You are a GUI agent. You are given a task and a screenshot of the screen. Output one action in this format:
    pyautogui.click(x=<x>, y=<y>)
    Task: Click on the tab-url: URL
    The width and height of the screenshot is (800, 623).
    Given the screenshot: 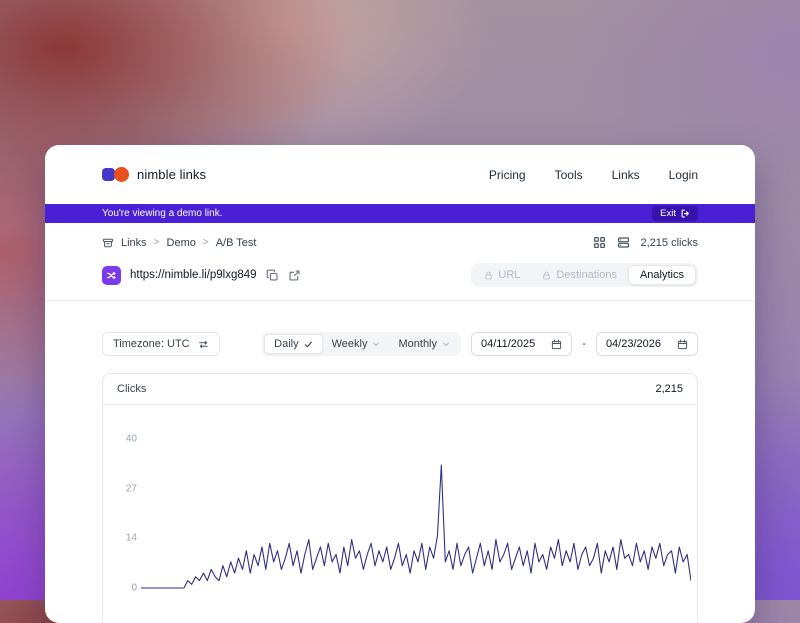 What is the action you would take?
    pyautogui.click(x=502, y=275)
    